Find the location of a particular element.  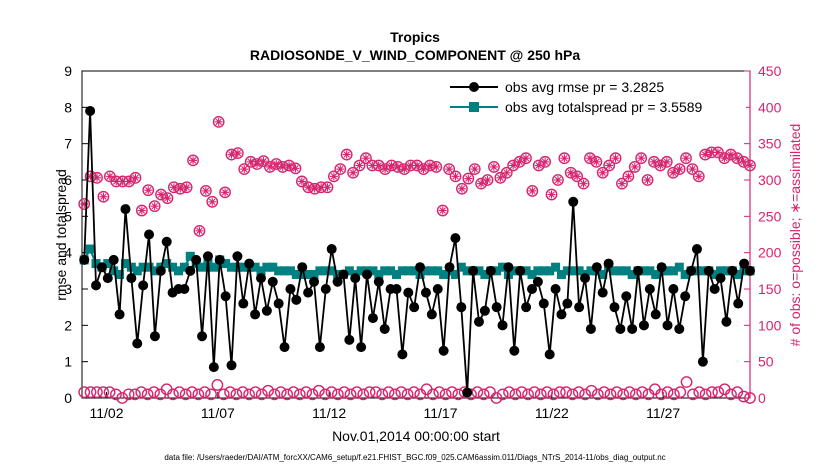

legend-box is located at coordinates (595, 98).